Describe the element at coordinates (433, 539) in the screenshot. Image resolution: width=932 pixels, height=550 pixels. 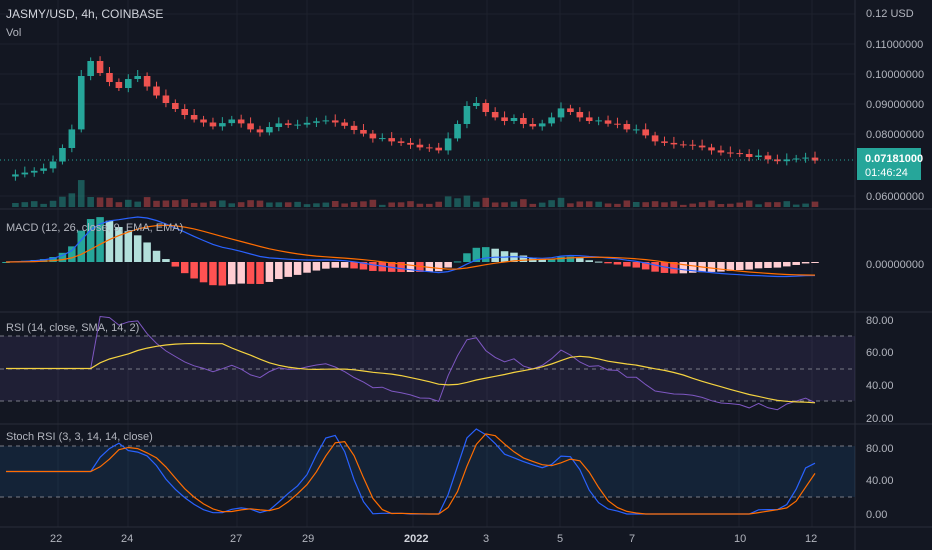
I see `time-axis: 22 24 27 29 2022 3 5 7 10 12` at that location.